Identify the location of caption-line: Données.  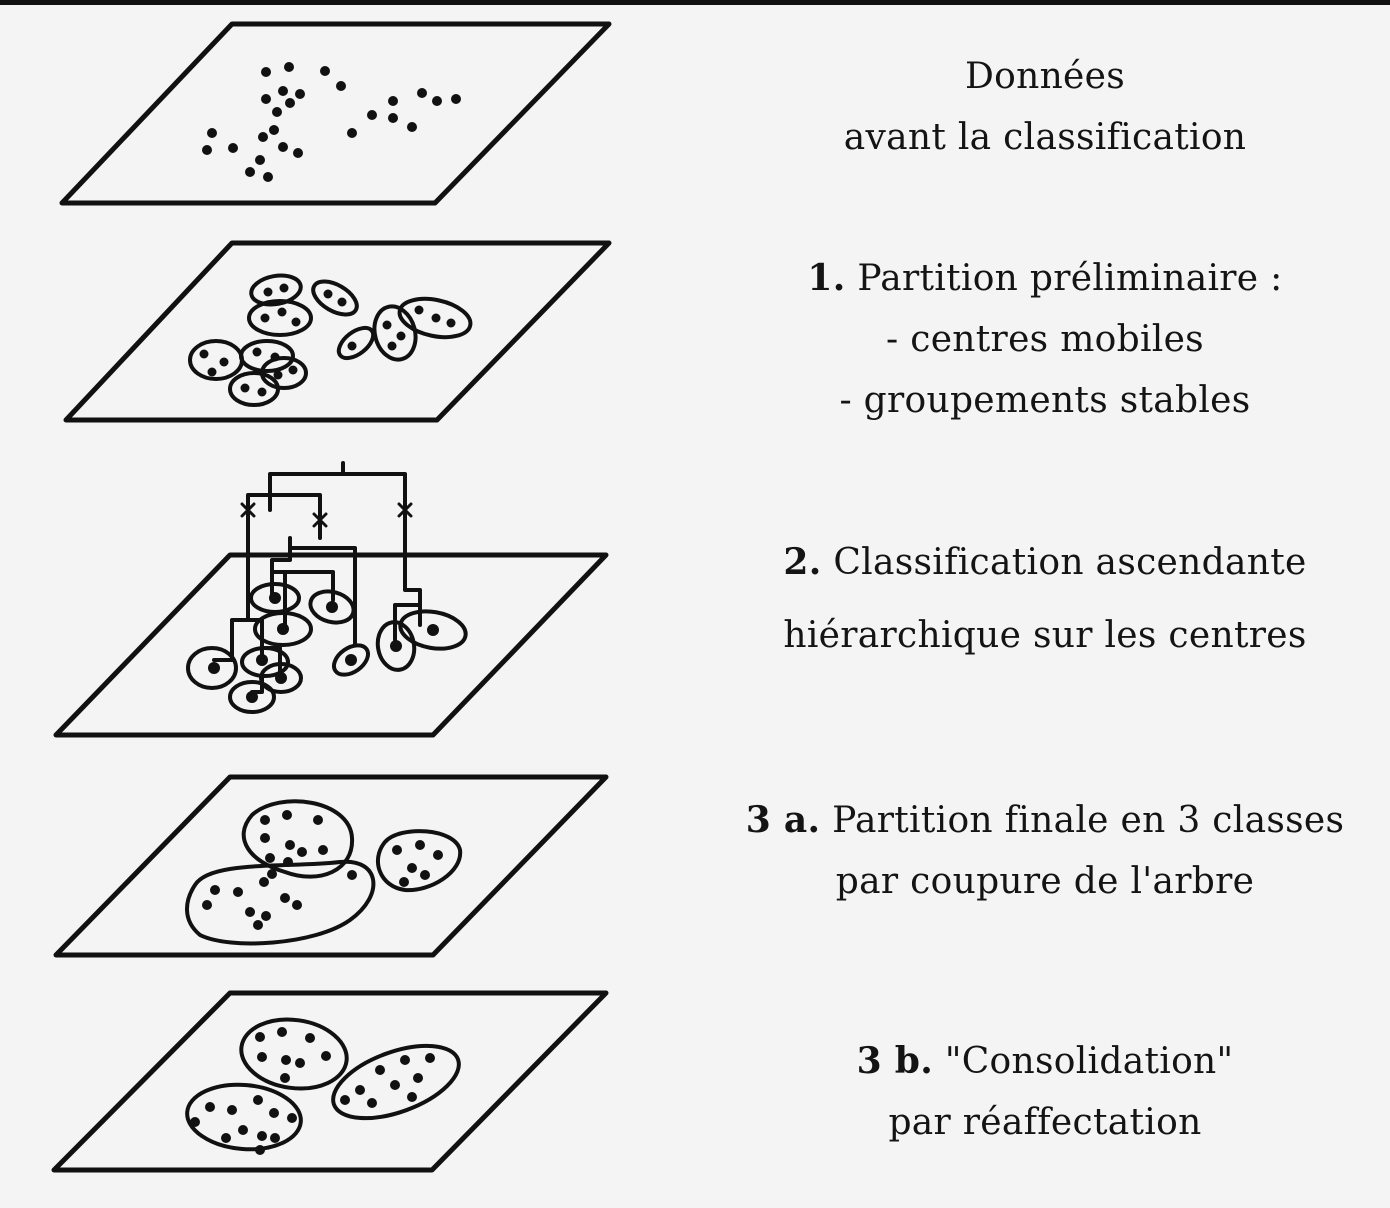
(1045, 76).